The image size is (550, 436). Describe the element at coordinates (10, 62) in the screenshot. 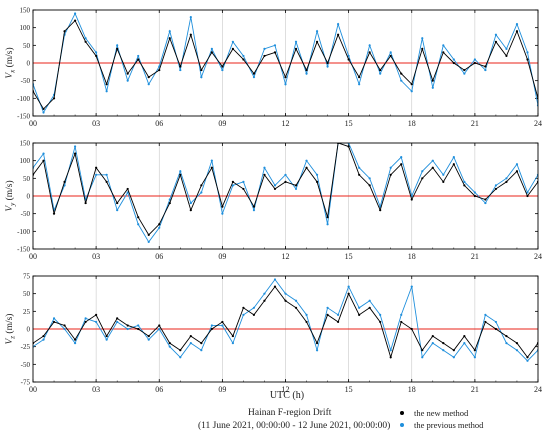

I see `y-axis-label: Vx (m/s)` at that location.